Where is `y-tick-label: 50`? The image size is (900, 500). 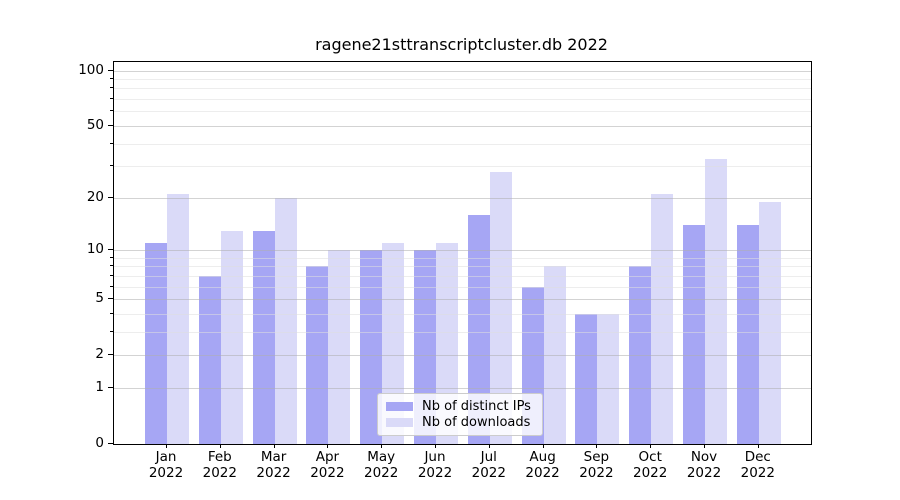 y-tick-label: 50 is located at coordinates (95, 124).